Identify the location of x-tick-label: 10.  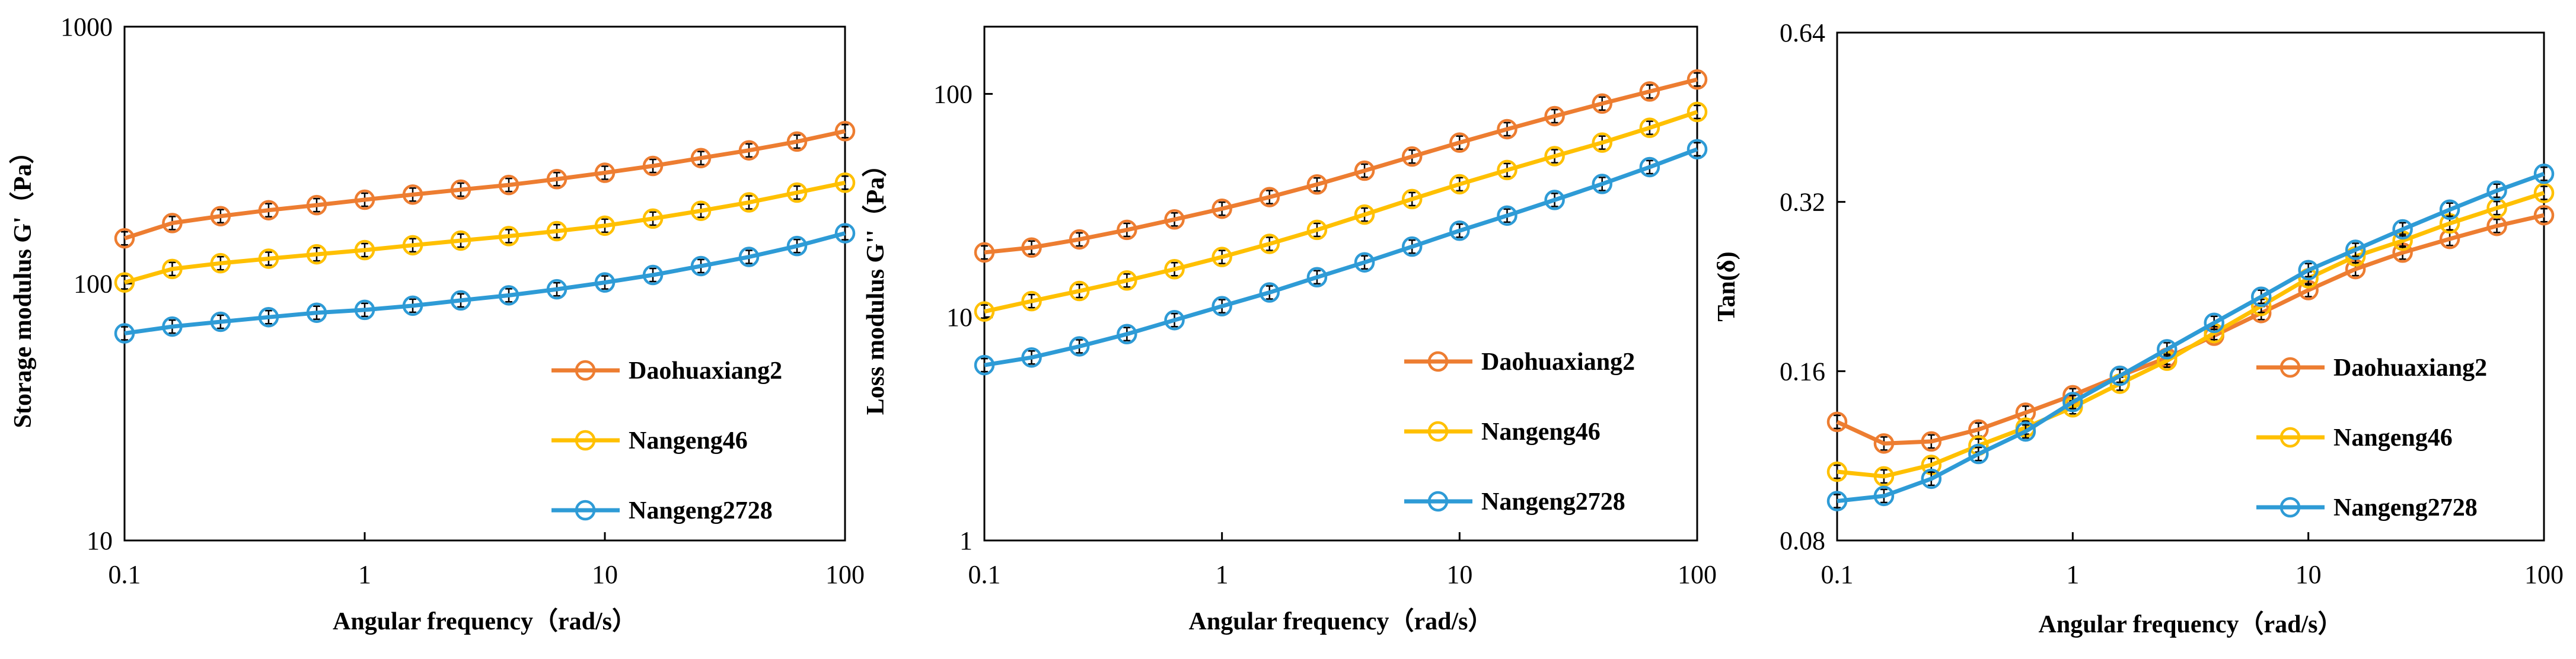
(605, 574).